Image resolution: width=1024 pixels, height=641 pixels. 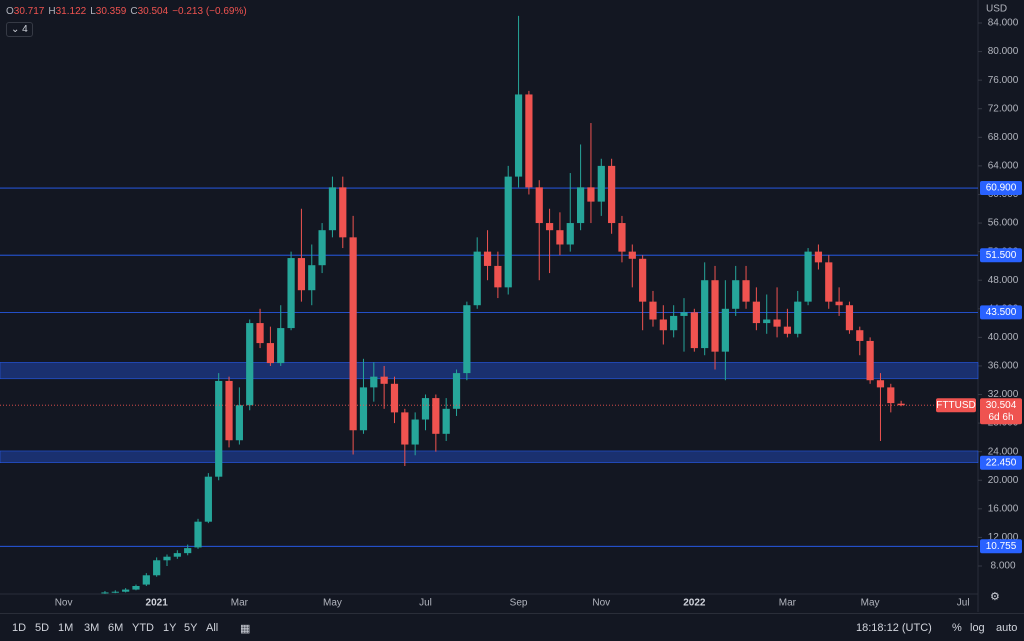 I want to click on y-tick-label: 40.000, so click(x=1003, y=337).